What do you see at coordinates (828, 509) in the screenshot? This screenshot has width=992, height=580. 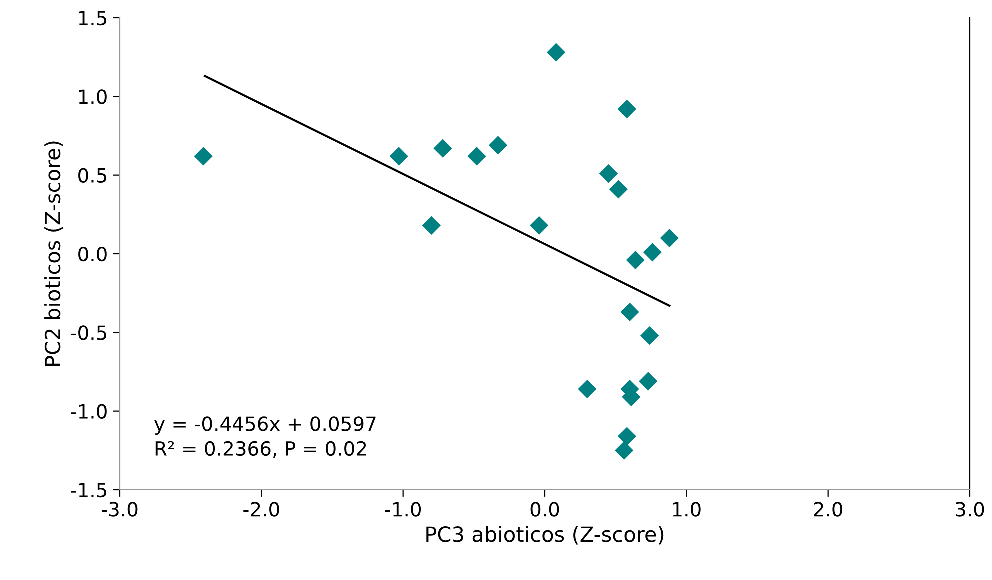 I see `x-tick-label: 2.0` at bounding box center [828, 509].